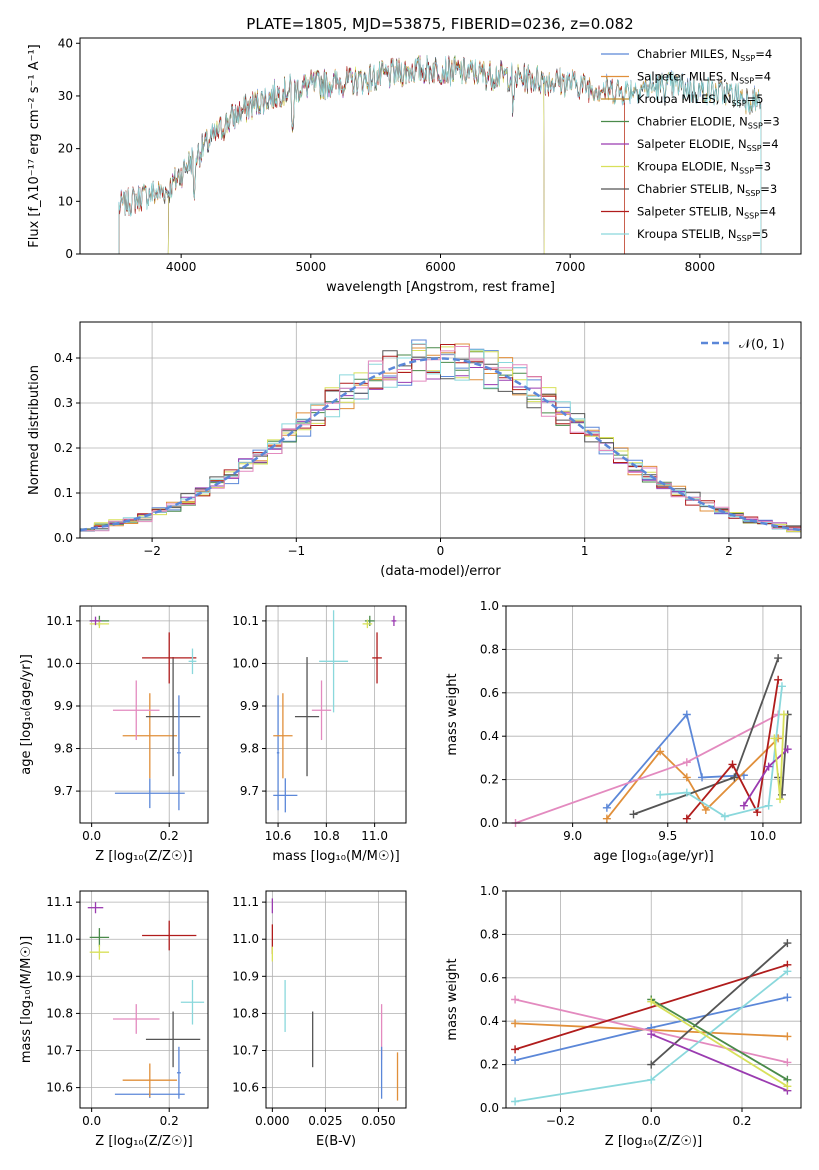 This screenshot has width=819, height=1170. Describe the element at coordinates (489, 934) in the screenshot. I see `y-tick-label: 0.8` at that location.